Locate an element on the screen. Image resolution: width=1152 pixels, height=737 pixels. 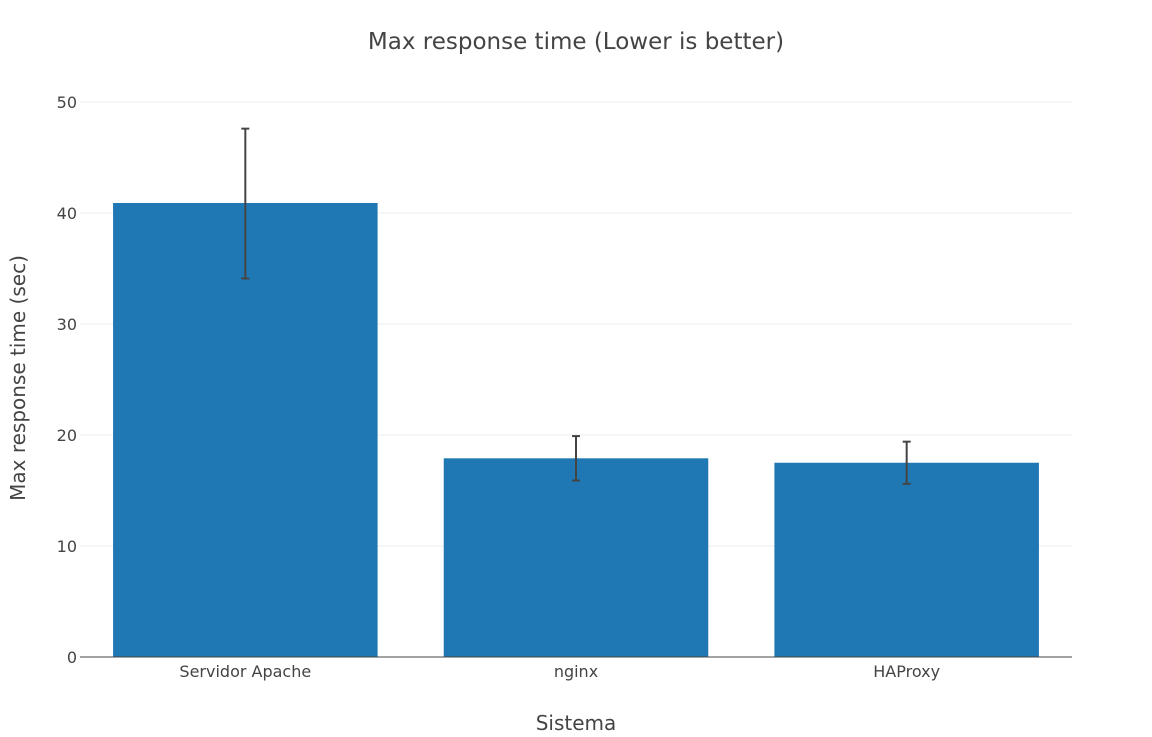
y-tick-label: 20 is located at coordinates (67, 435).